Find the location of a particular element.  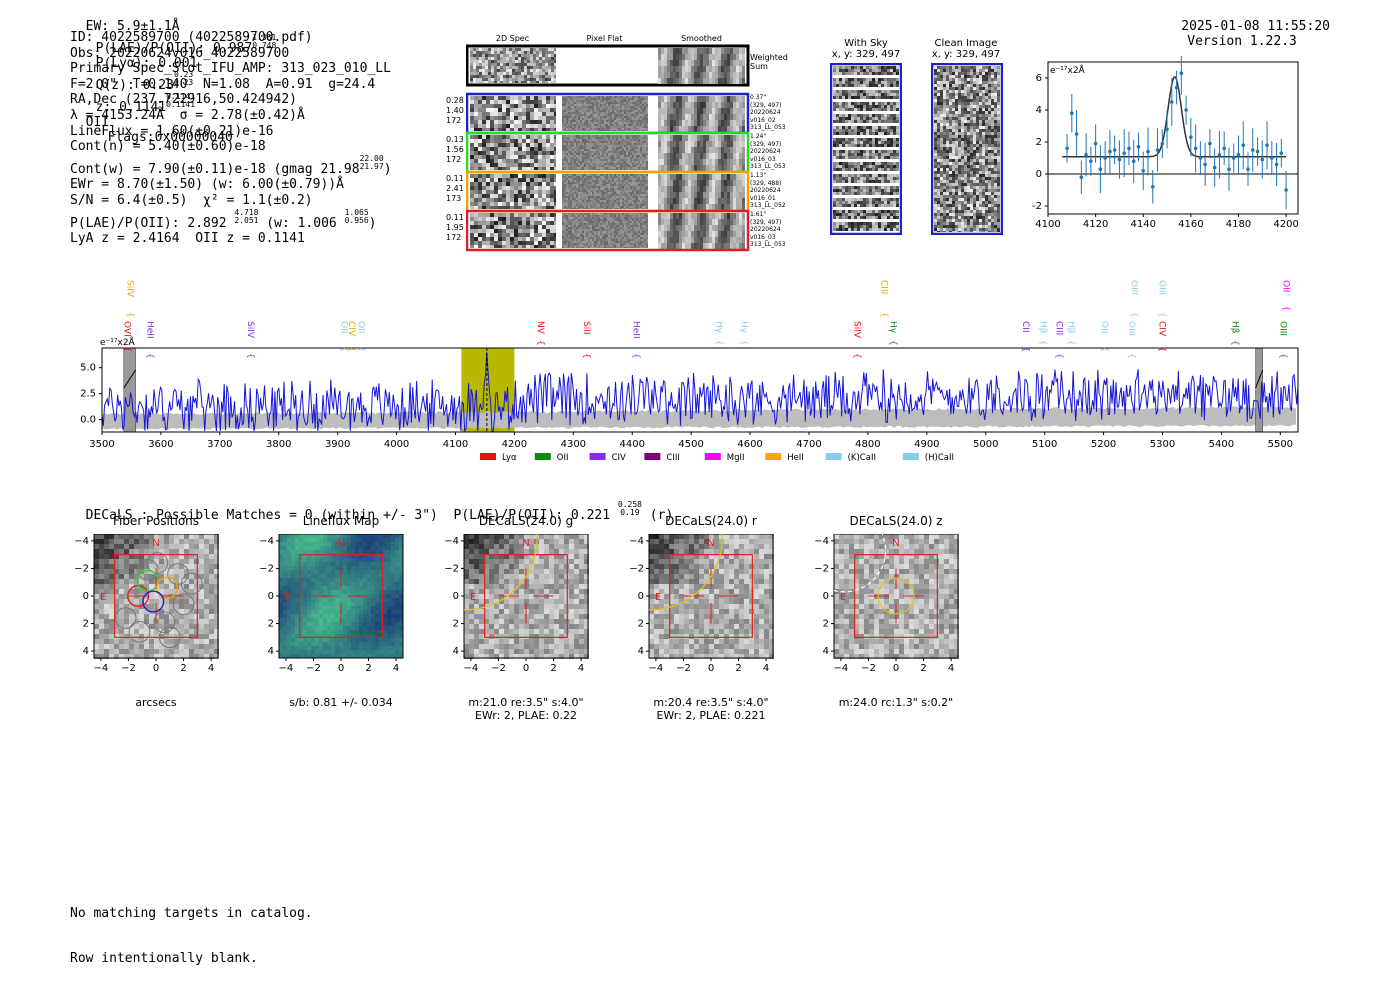

spectrum-legend-label: Lyα is located at coordinates (509, 457).